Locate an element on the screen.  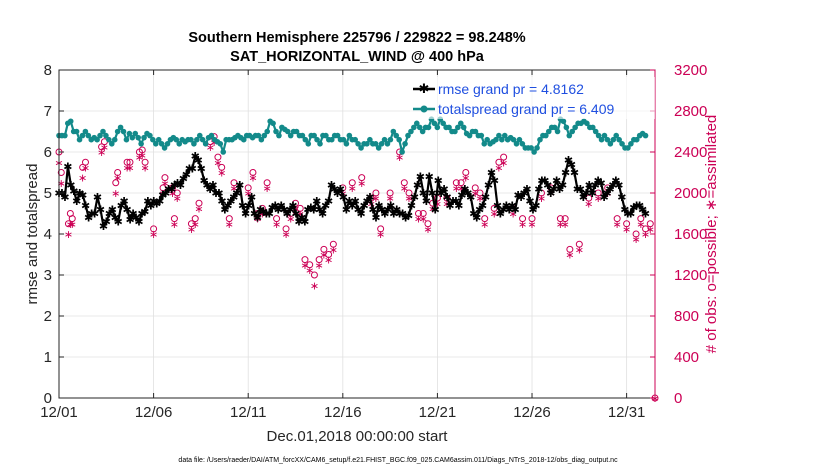
legend-entry-rmse: ✱ rmse grand pr = 4.8162 is located at coordinates (498, 89).